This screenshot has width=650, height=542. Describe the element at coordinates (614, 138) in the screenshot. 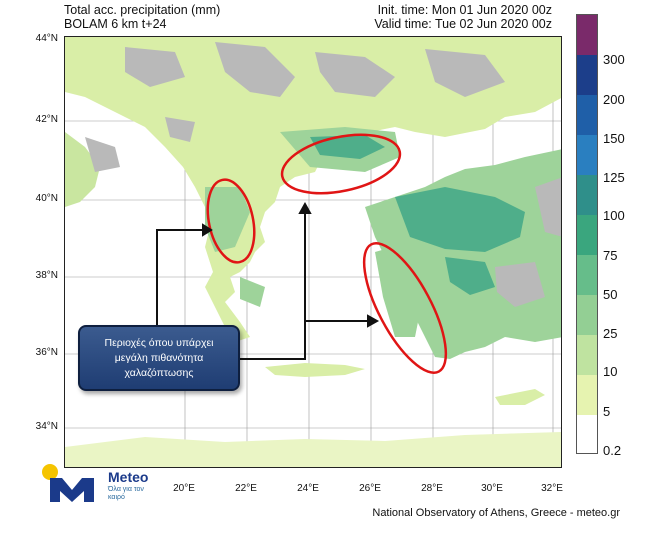

I see `colorbar-label-150: 150` at that location.